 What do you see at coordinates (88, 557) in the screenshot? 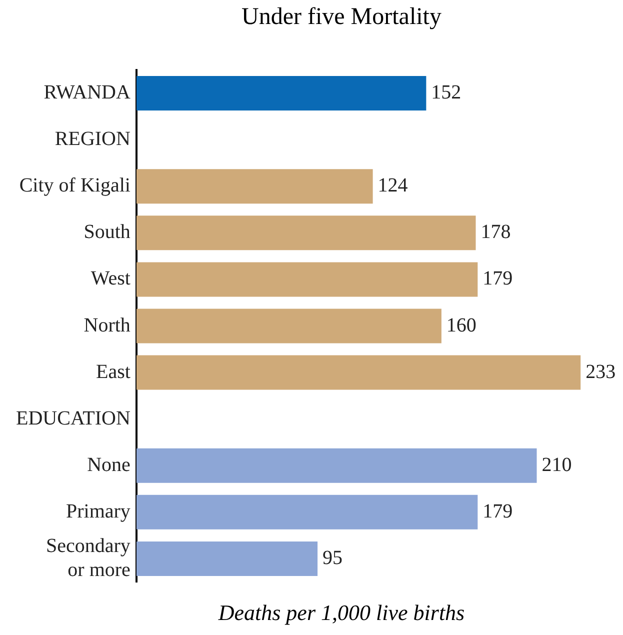
I see `y-tick-label: Secondary or more` at bounding box center [88, 557].